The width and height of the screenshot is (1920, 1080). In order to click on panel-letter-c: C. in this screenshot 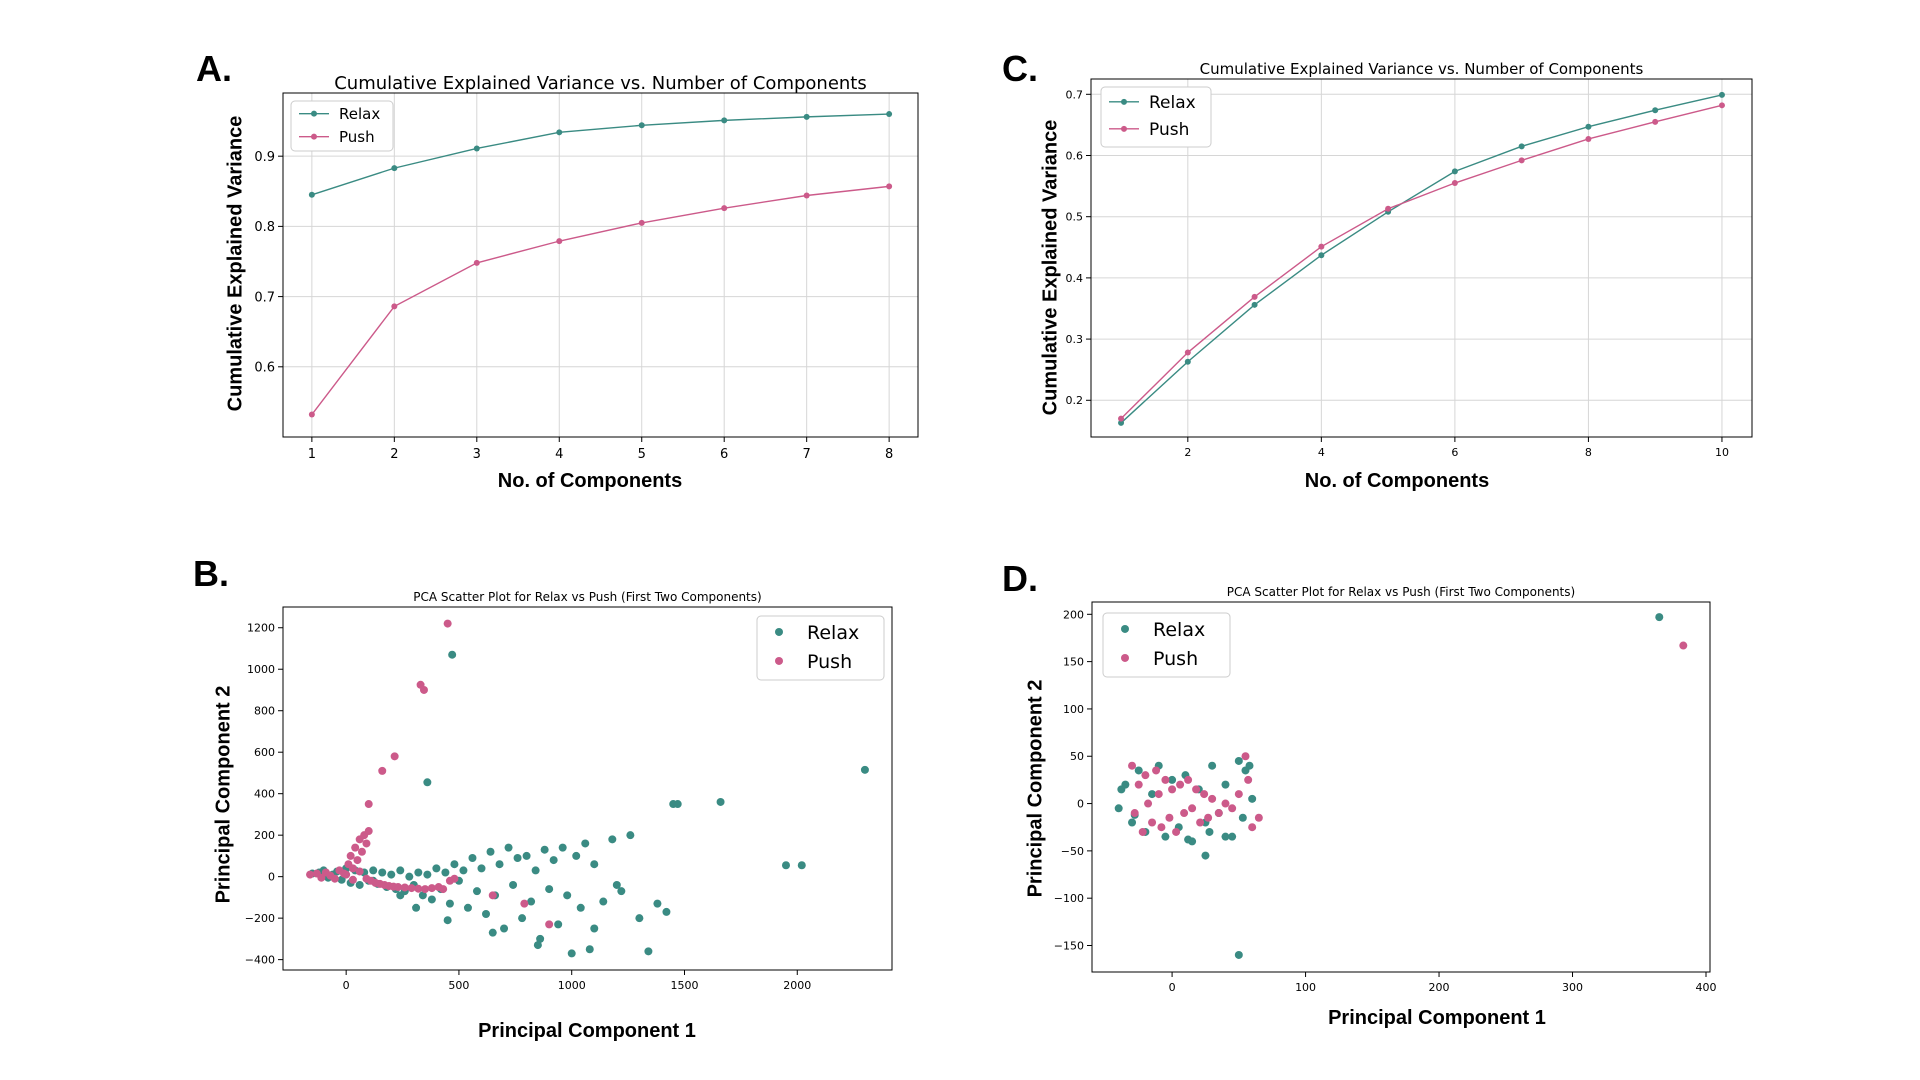, I will do `click(1020, 68)`.